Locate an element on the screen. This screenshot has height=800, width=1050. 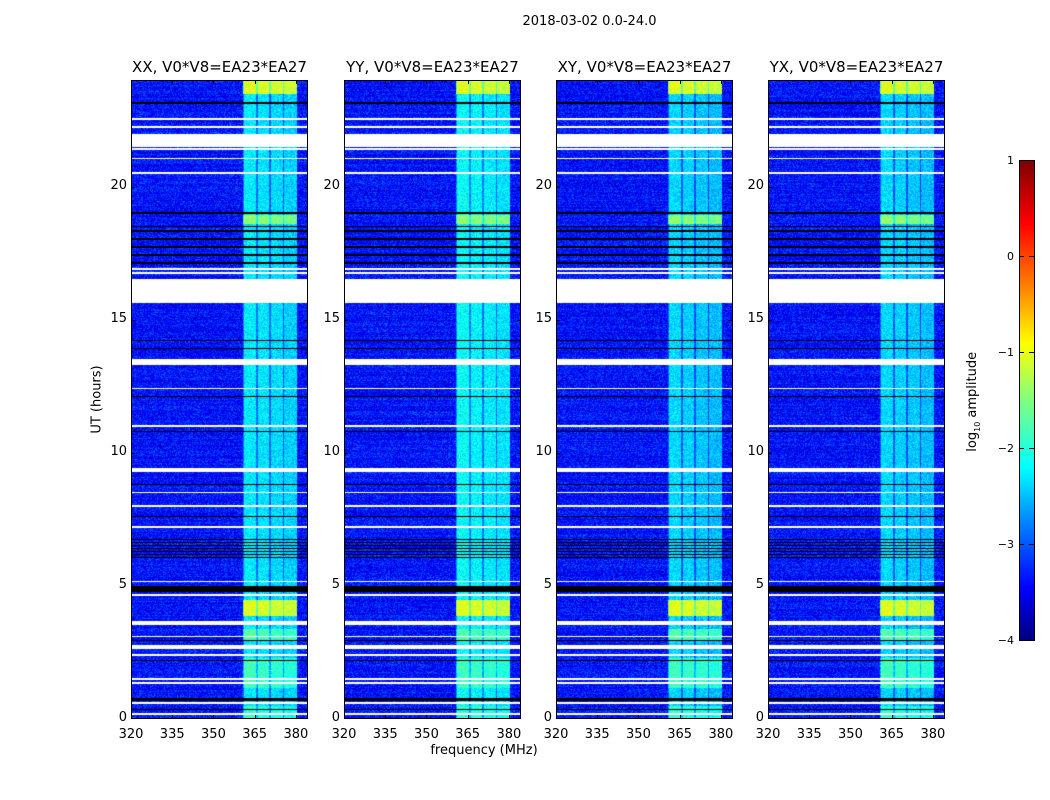
panel-title: YY, V0*V8=EA23*EA27 is located at coordinates (432, 67).